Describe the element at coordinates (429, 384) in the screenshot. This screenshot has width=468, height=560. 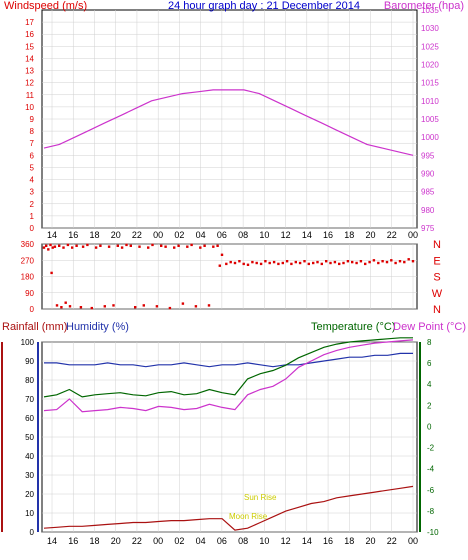
I see `temperature-tick-label: 4` at that location.